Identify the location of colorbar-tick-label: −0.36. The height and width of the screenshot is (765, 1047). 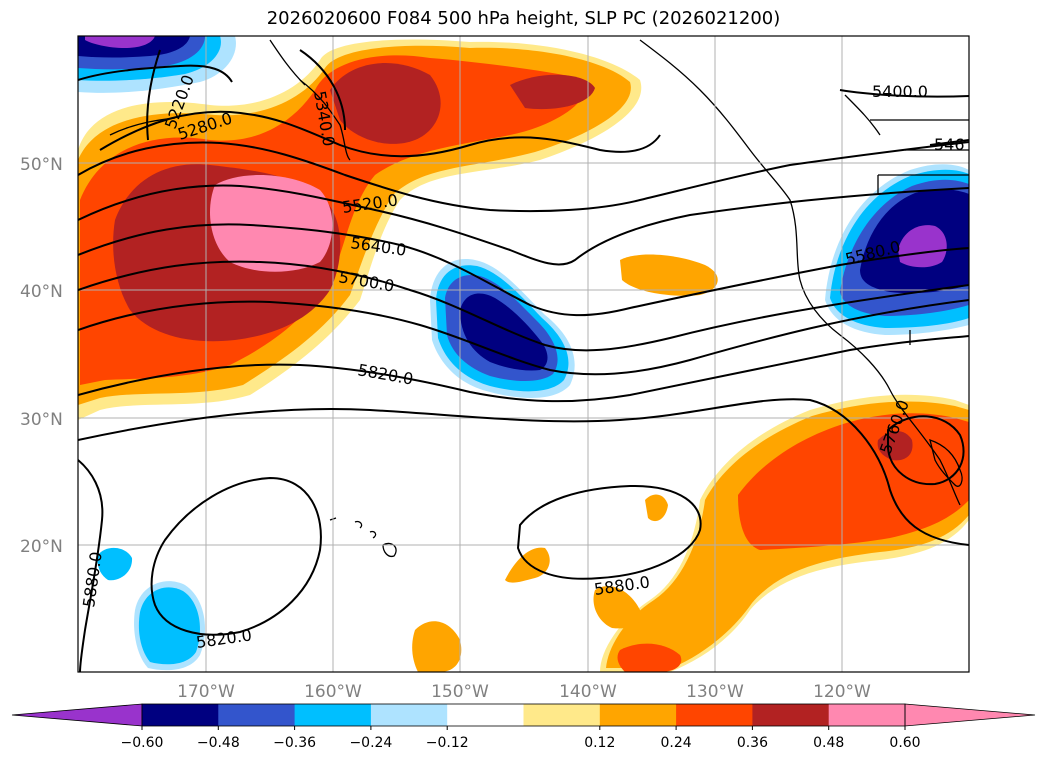
(294, 743).